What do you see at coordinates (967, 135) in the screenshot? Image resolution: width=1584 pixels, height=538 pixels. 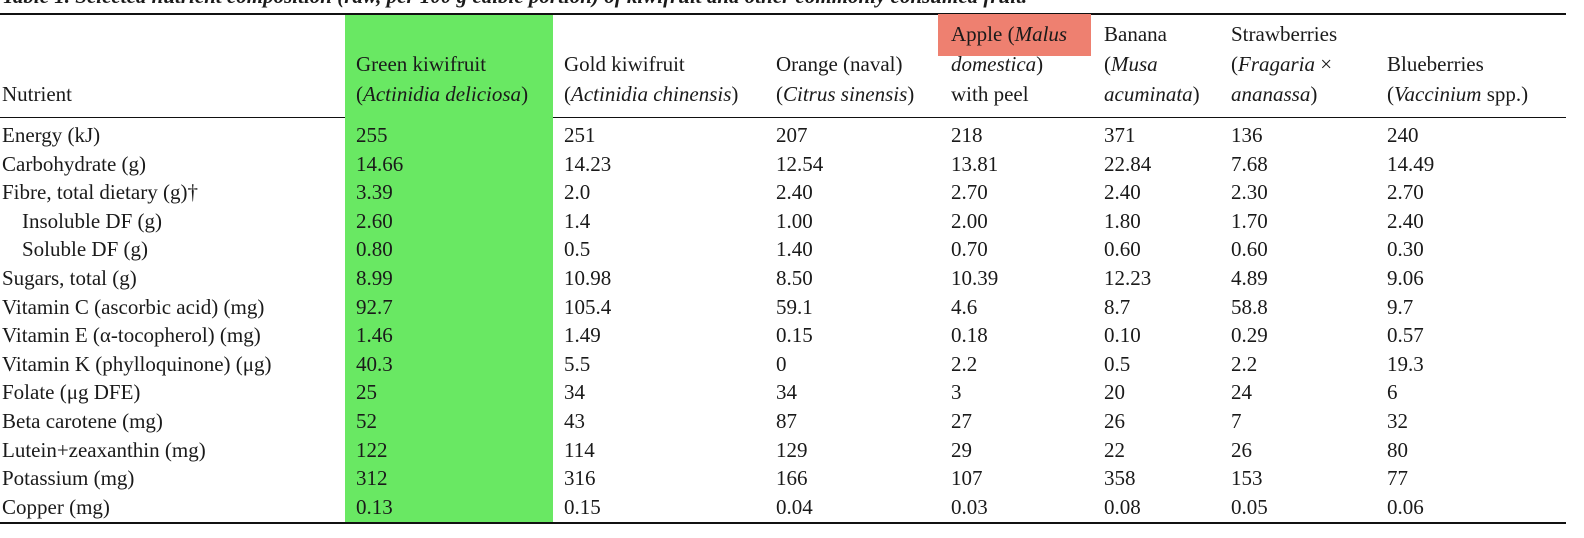 I see `cell-value: 218` at bounding box center [967, 135].